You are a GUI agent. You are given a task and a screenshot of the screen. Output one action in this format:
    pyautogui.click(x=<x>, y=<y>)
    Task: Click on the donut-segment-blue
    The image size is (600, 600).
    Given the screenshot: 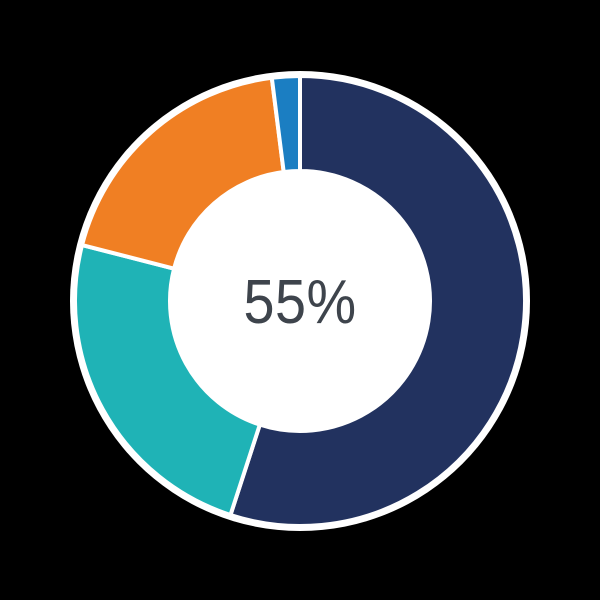 What is the action you would take?
    pyautogui.click(x=285, y=124)
    